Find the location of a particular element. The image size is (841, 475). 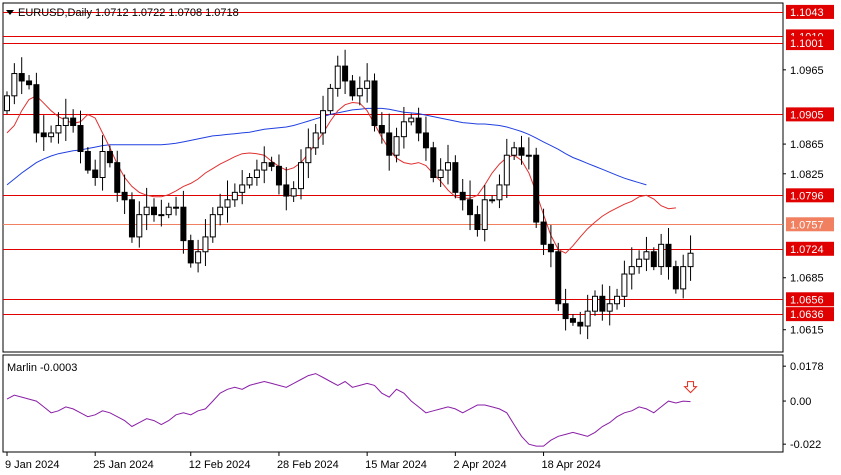

price-tick-label-1.0865: 1.0865 is located at coordinates (807, 145).